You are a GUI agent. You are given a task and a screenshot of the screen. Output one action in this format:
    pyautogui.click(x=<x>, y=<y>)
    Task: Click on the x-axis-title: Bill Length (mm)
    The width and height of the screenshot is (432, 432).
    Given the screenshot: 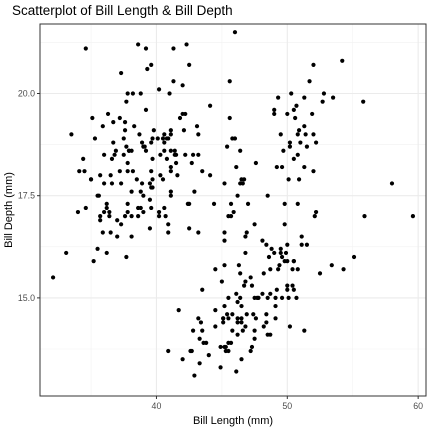 What is the action you would take?
    pyautogui.click(x=233, y=421)
    